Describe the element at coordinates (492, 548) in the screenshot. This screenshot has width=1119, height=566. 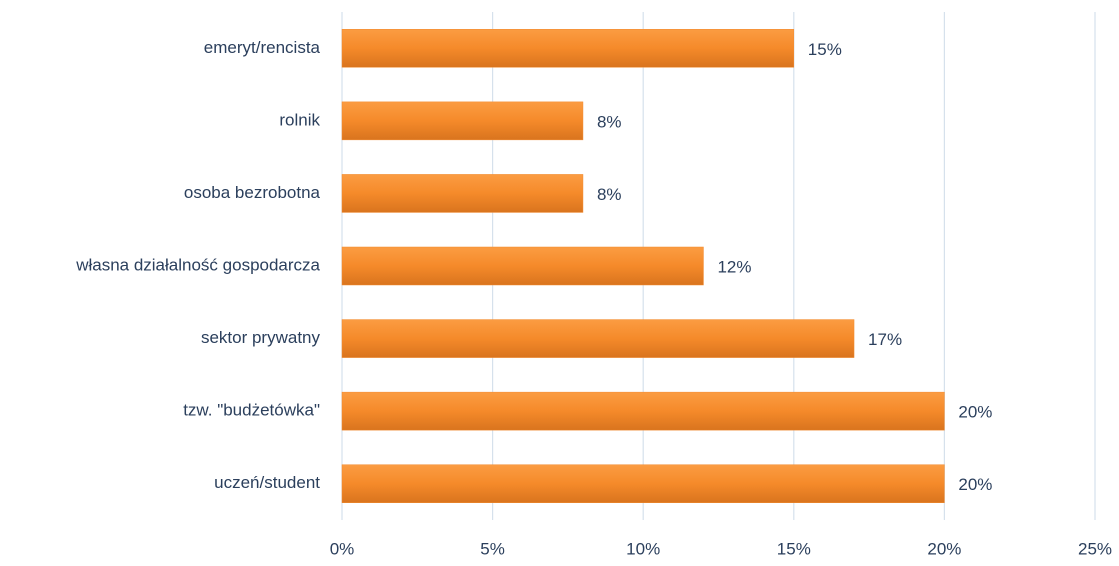
I see `x-tick-label: 5%` at that location.